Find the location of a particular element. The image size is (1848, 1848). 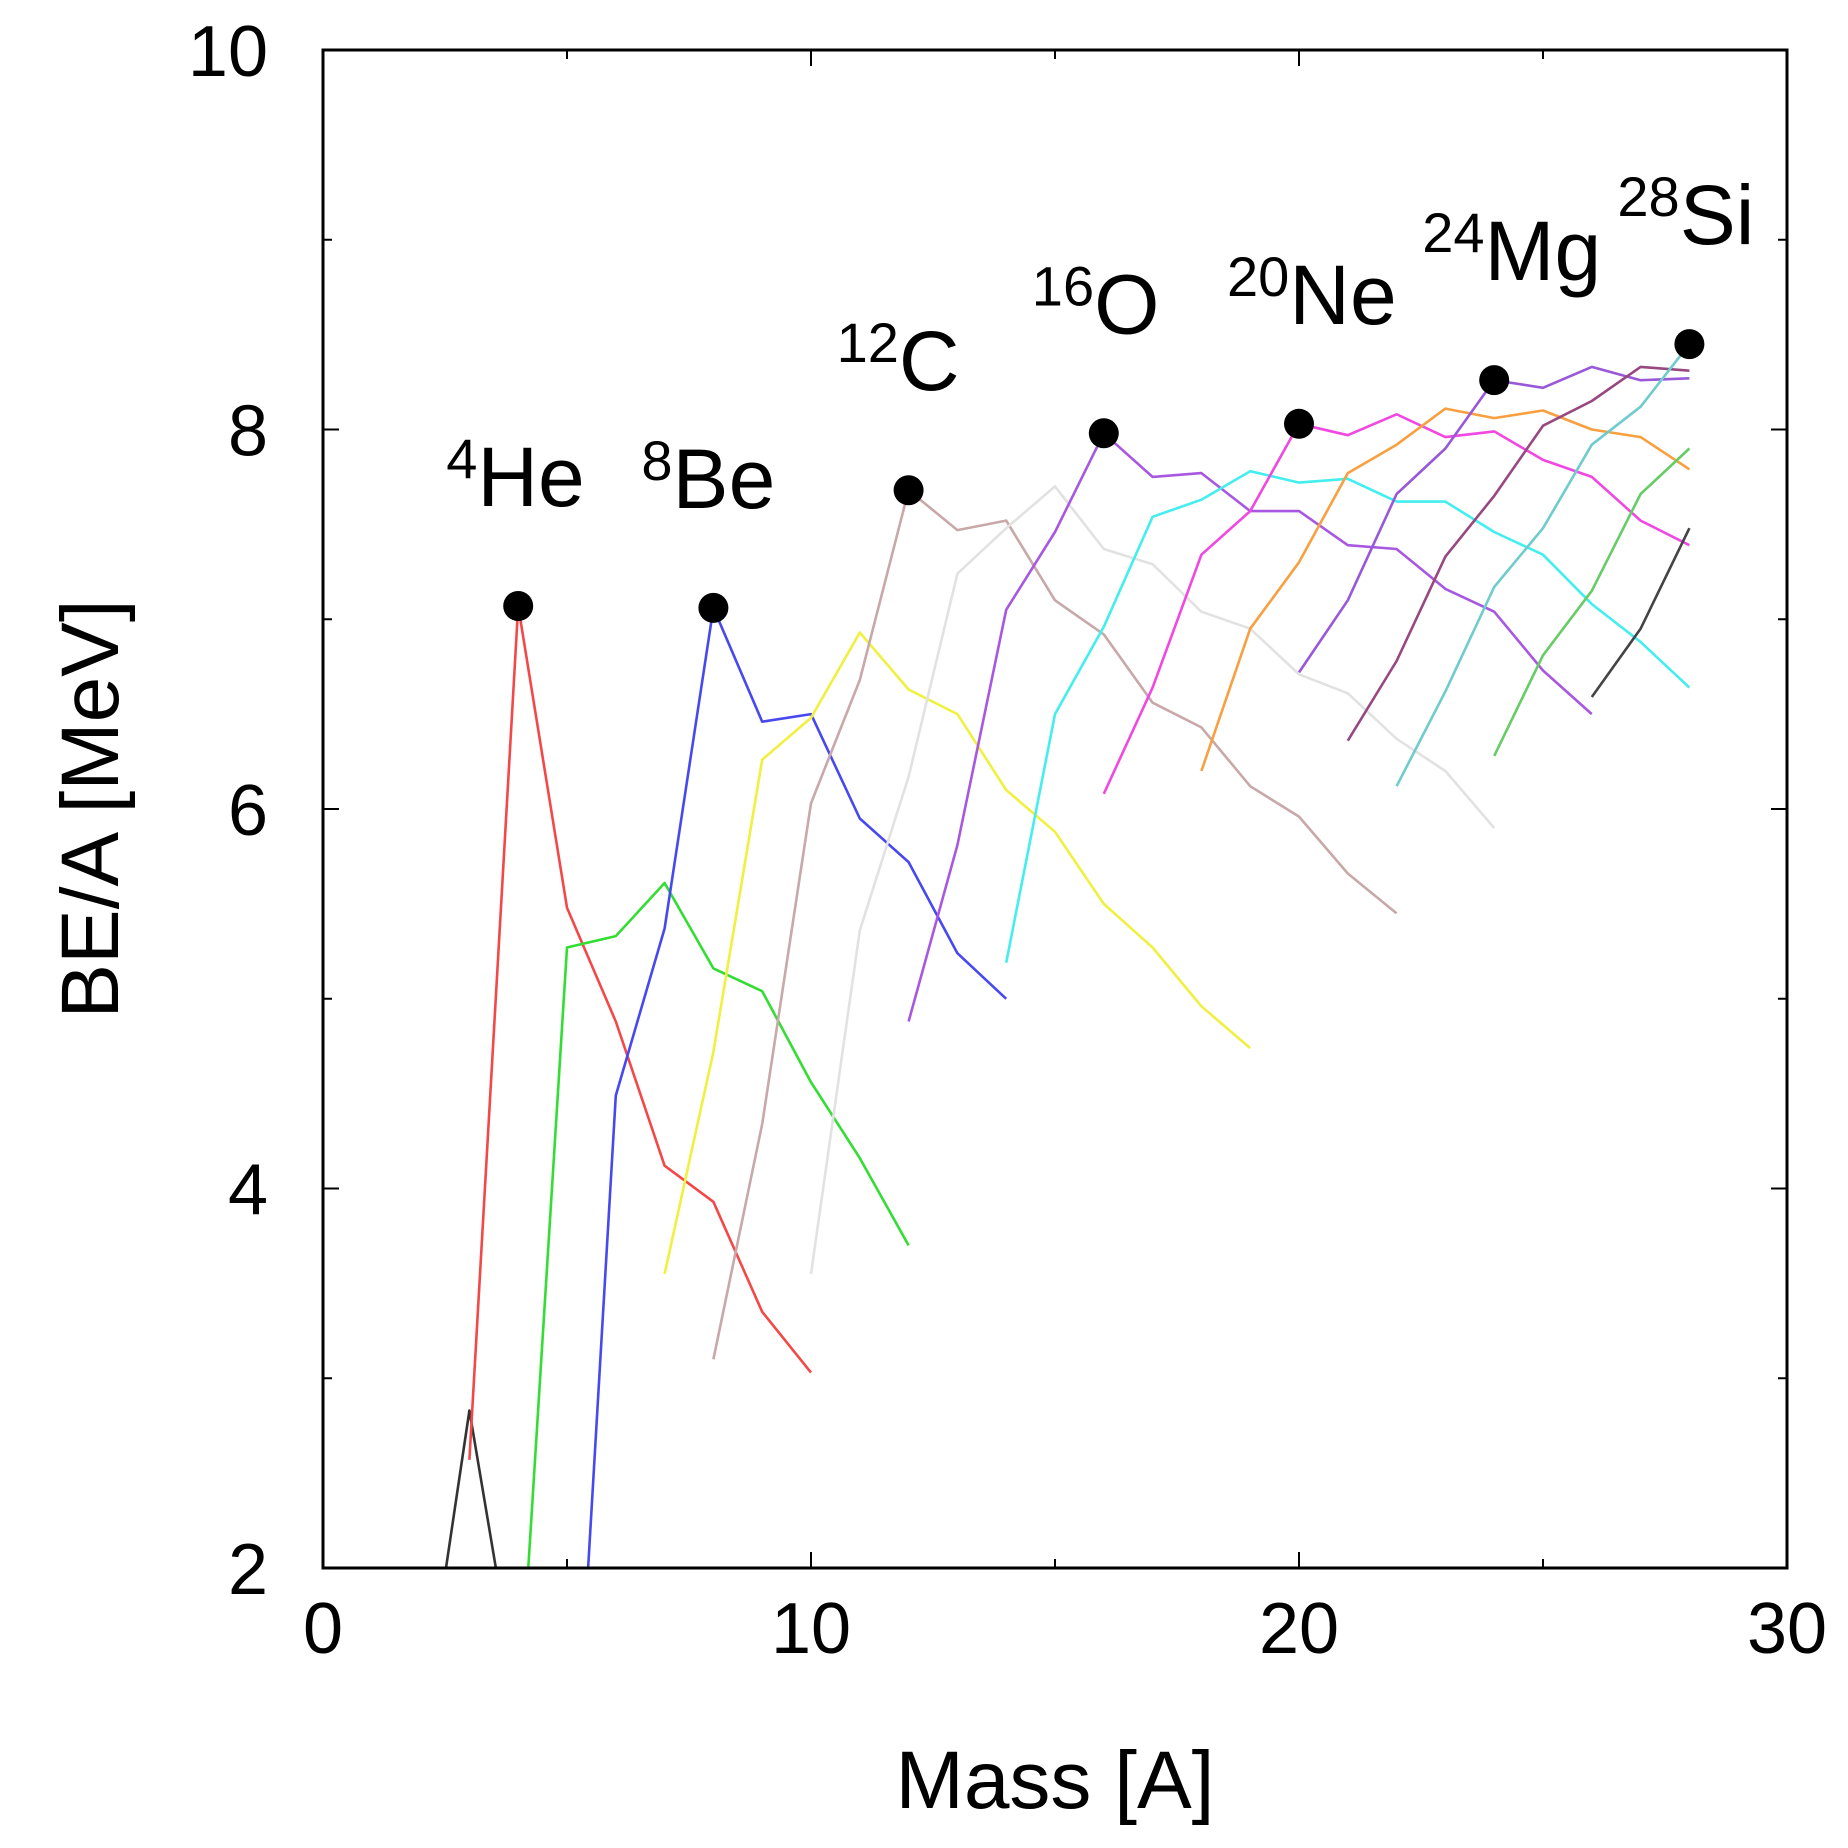

point-ne is located at coordinates (1299, 423).